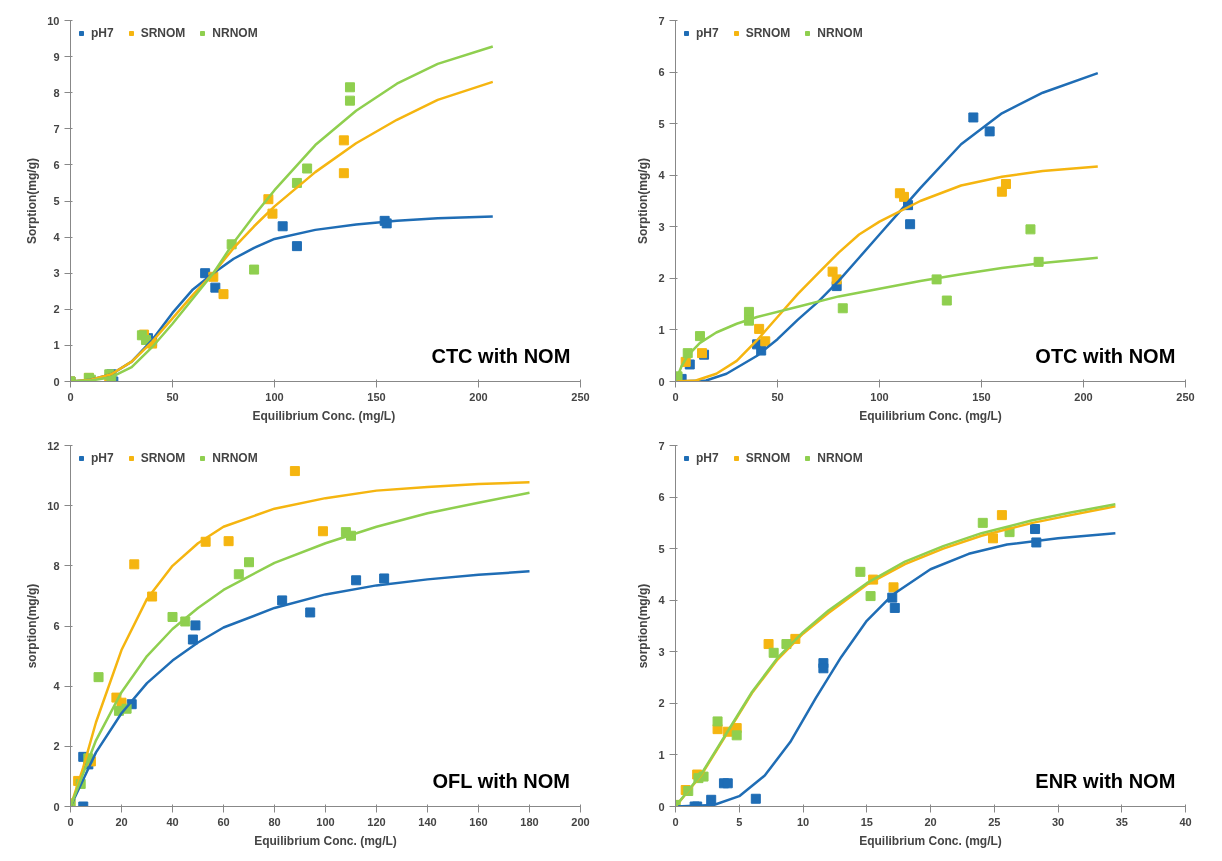 Image resolution: width=1222 pixels, height=861 pixels. What do you see at coordinates (223, 821) in the screenshot?
I see `x-tick-label: 60` at bounding box center [223, 821].